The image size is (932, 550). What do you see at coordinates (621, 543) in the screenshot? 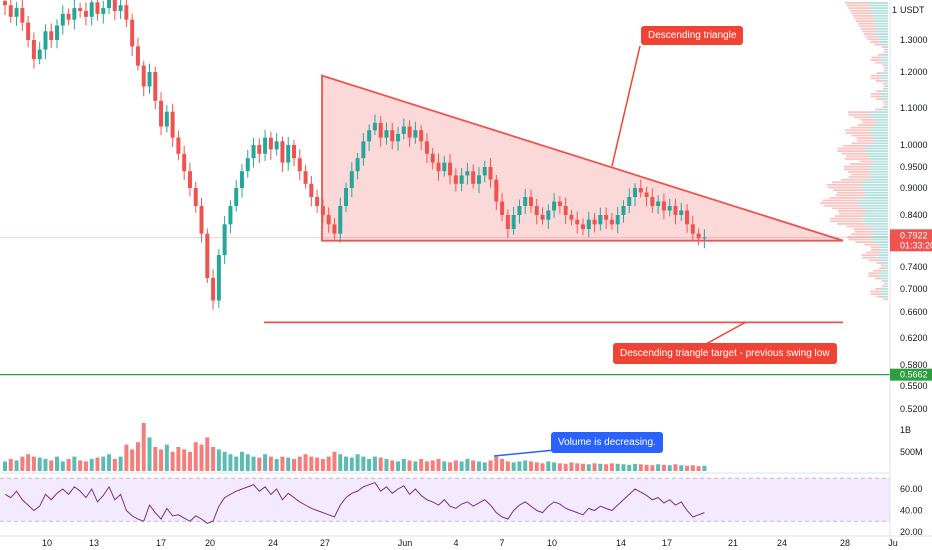
I see `time-tick-label: 14` at bounding box center [621, 543].